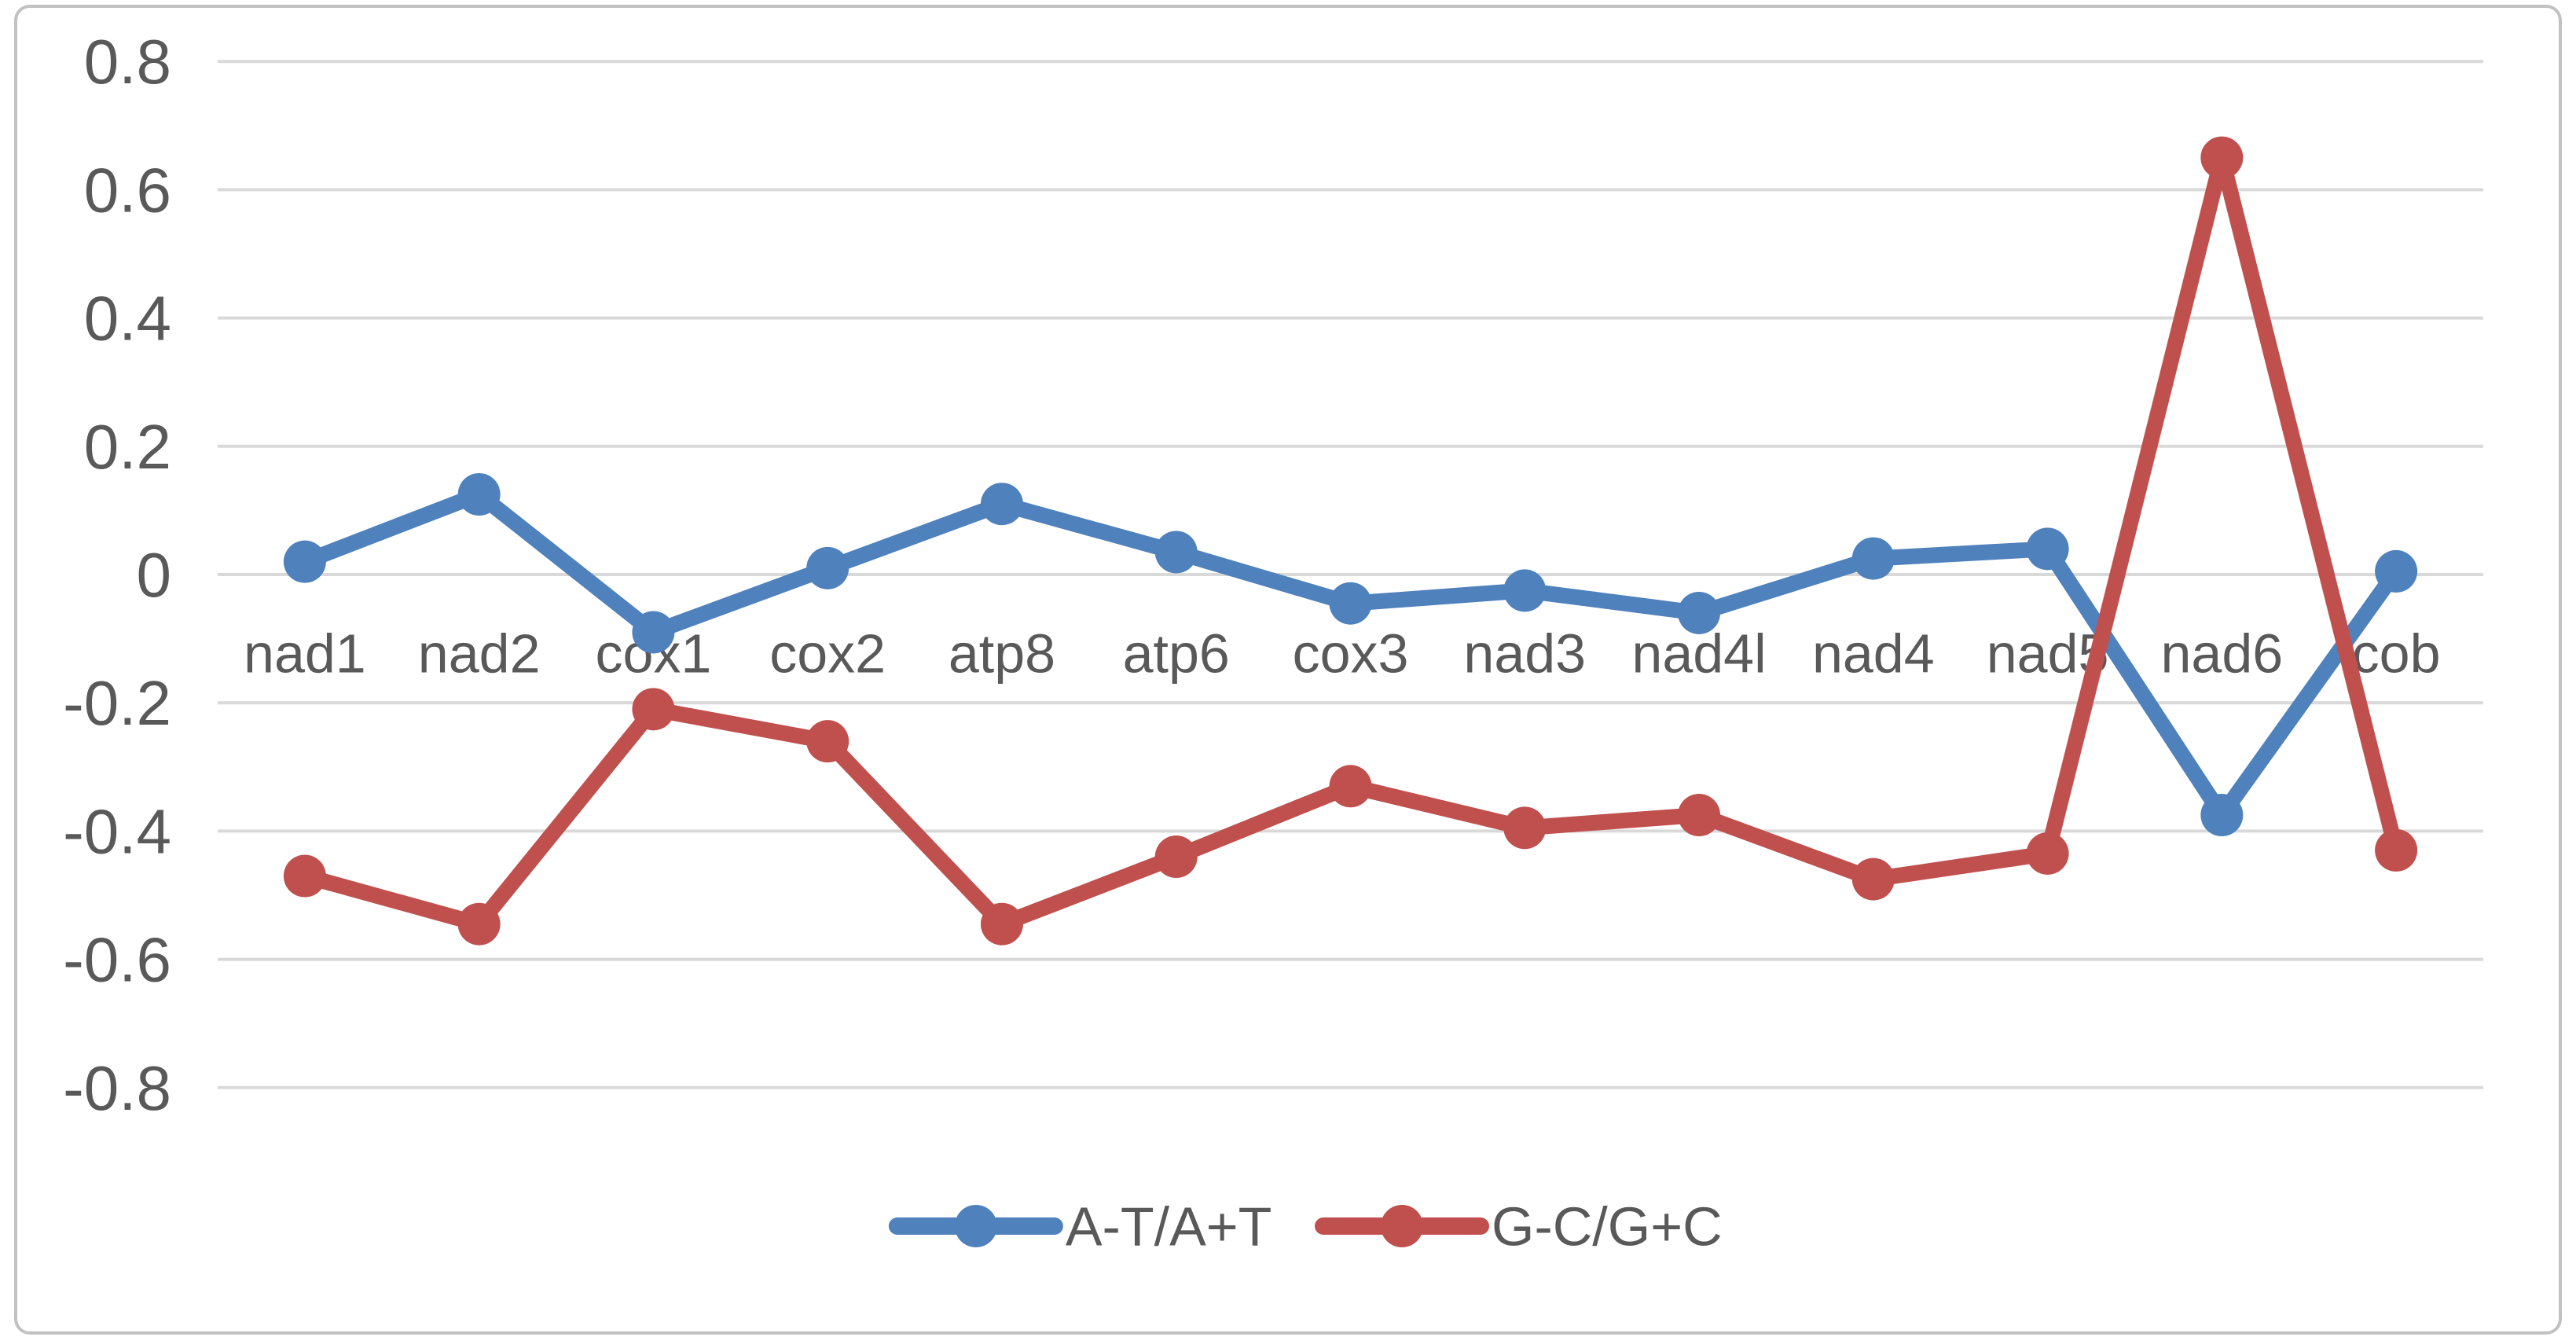  I want to click on legend-item: A-T/A+T, so click(1080, 1227).